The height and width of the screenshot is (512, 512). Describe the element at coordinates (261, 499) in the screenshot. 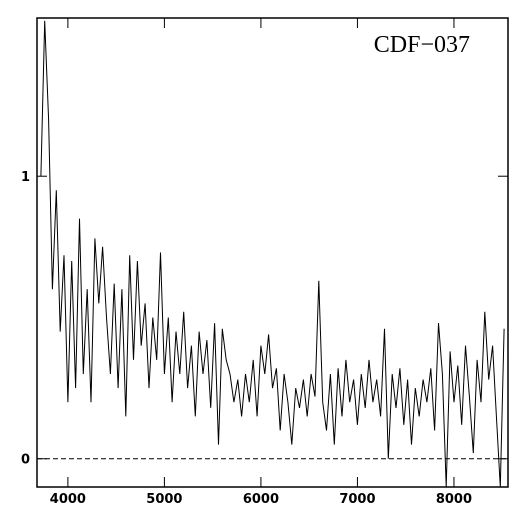

I see `x-tick-label: 6000` at that location.